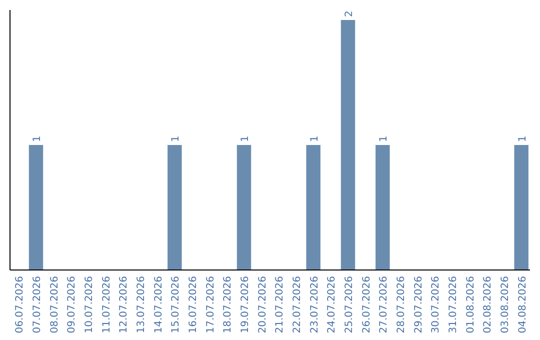 The width and height of the screenshot is (540, 340). I want to click on x-tick-label: 15.07.2026, so click(176, 305).